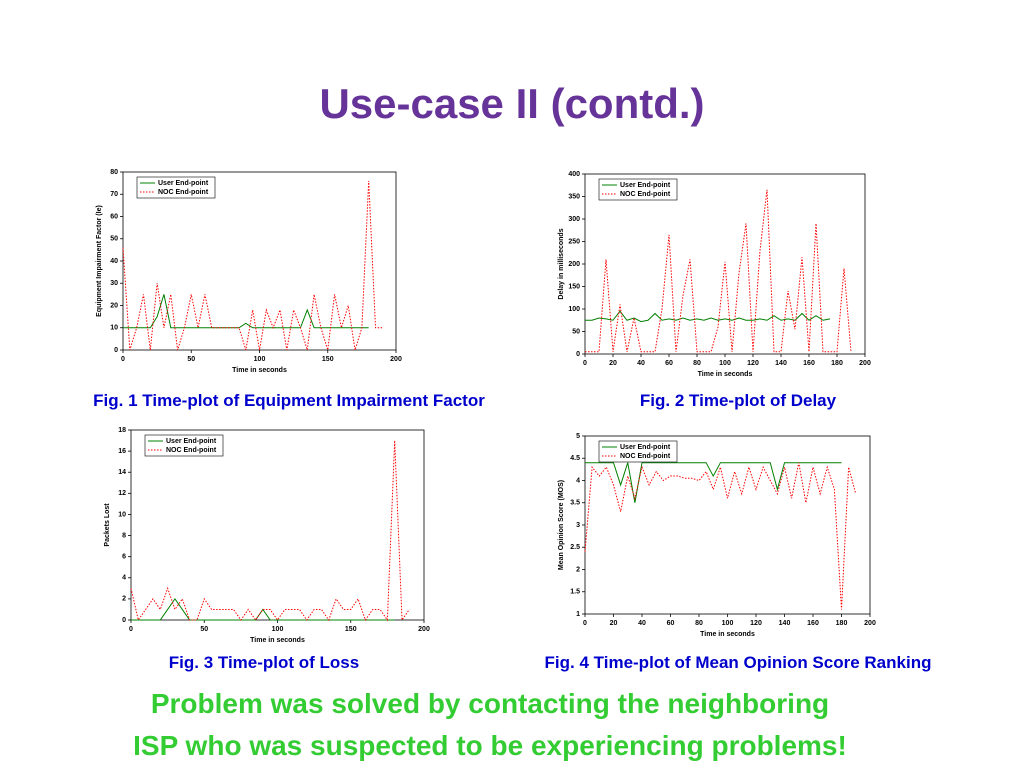 Image resolution: width=1024 pixels, height=768 pixels. I want to click on y-tick-label: 4.5, so click(575, 458).